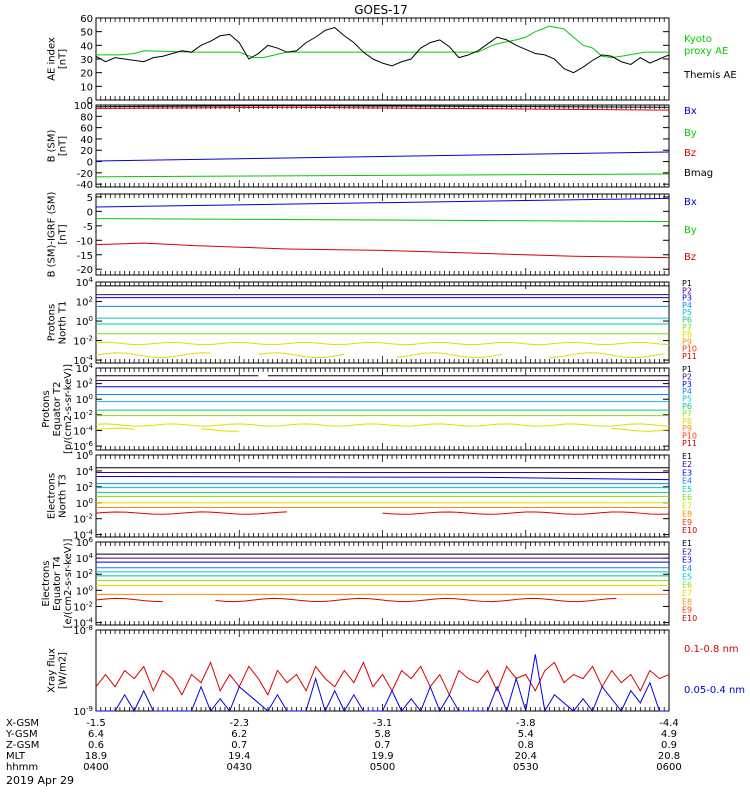  What do you see at coordinates (86, 60) in the screenshot?
I see `y-tick-label: 30` at bounding box center [86, 60].